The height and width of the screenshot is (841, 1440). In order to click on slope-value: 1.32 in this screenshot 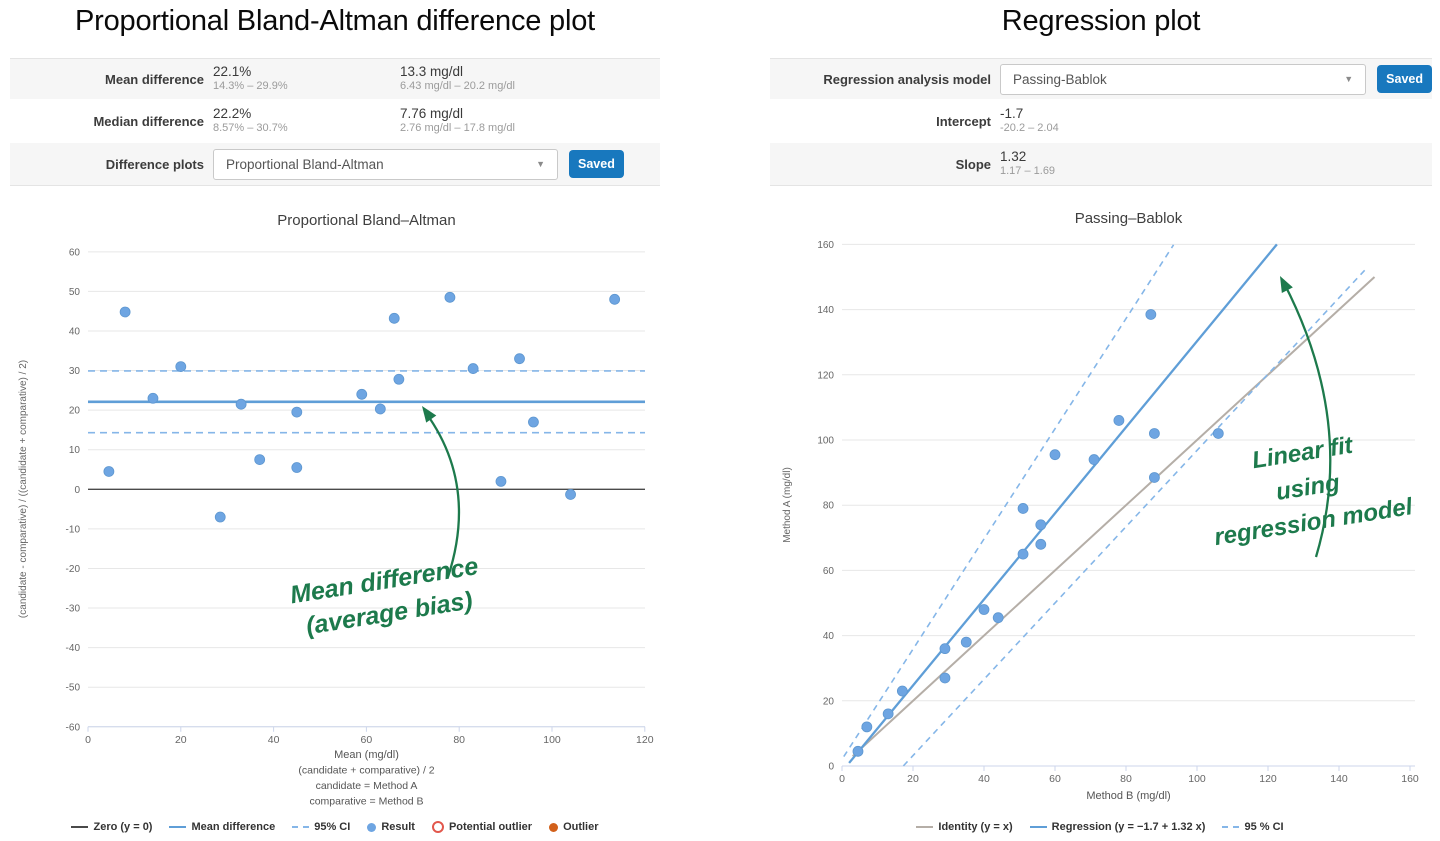, I will do `click(1013, 157)`.